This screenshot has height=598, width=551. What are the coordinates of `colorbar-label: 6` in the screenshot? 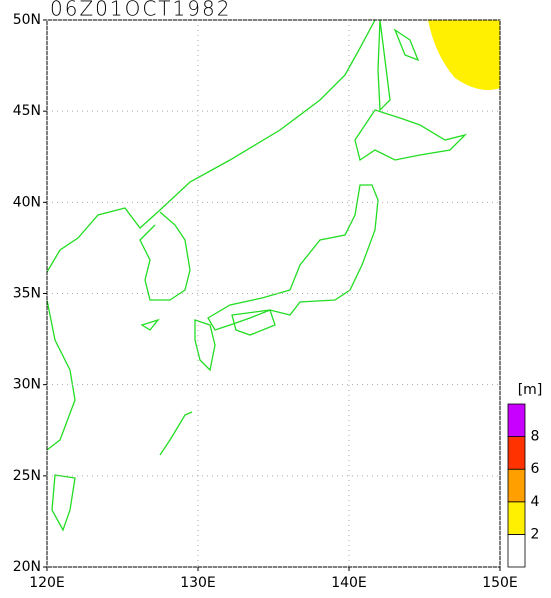 It's located at (535, 469).